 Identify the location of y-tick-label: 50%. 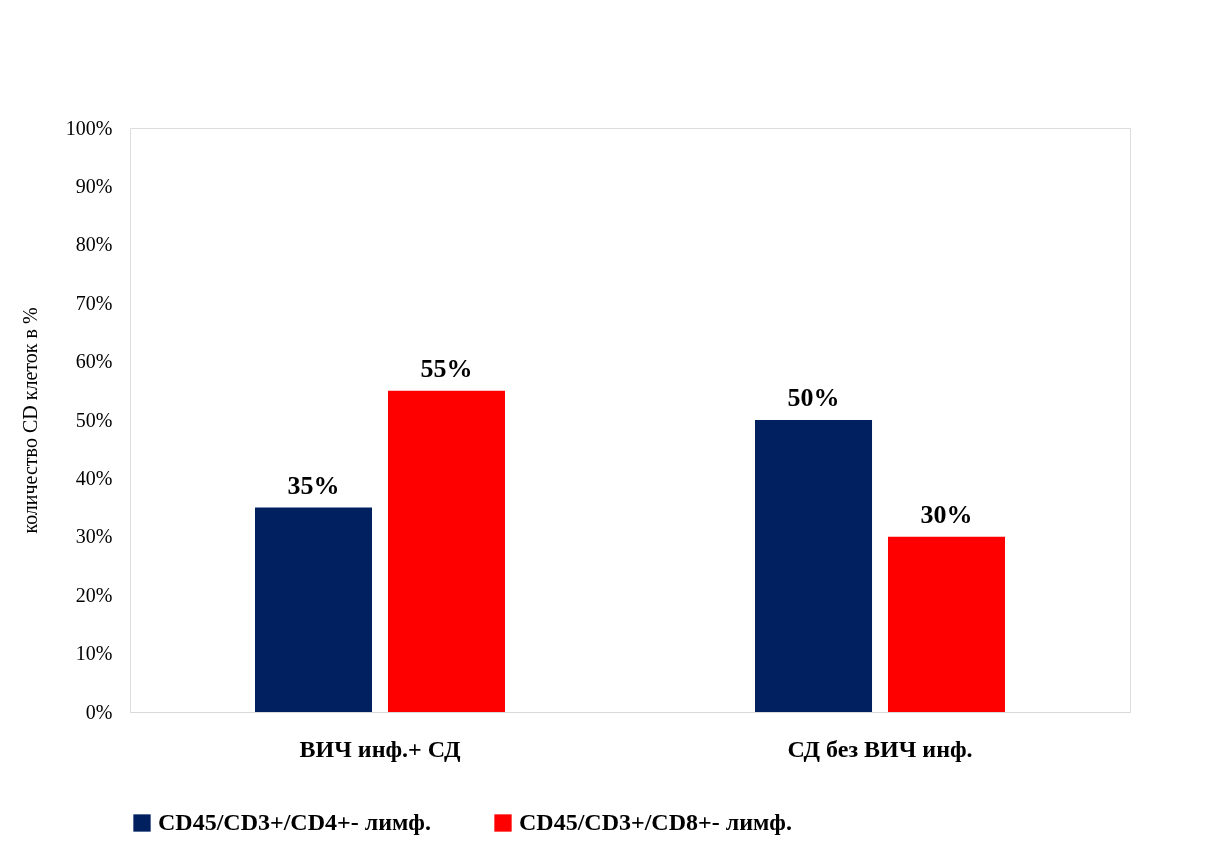
(94, 419).